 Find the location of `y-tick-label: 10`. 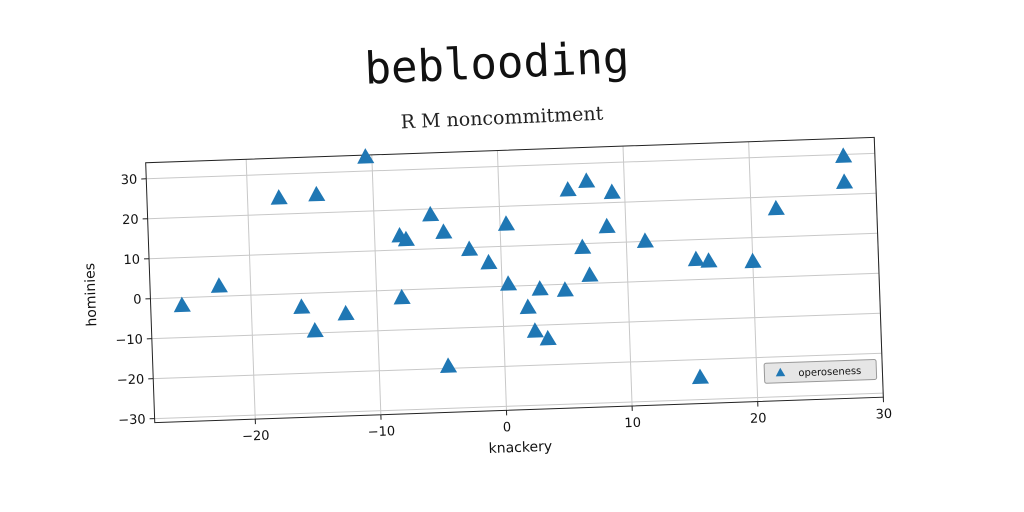

y-tick-label: 10 is located at coordinates (131, 261).